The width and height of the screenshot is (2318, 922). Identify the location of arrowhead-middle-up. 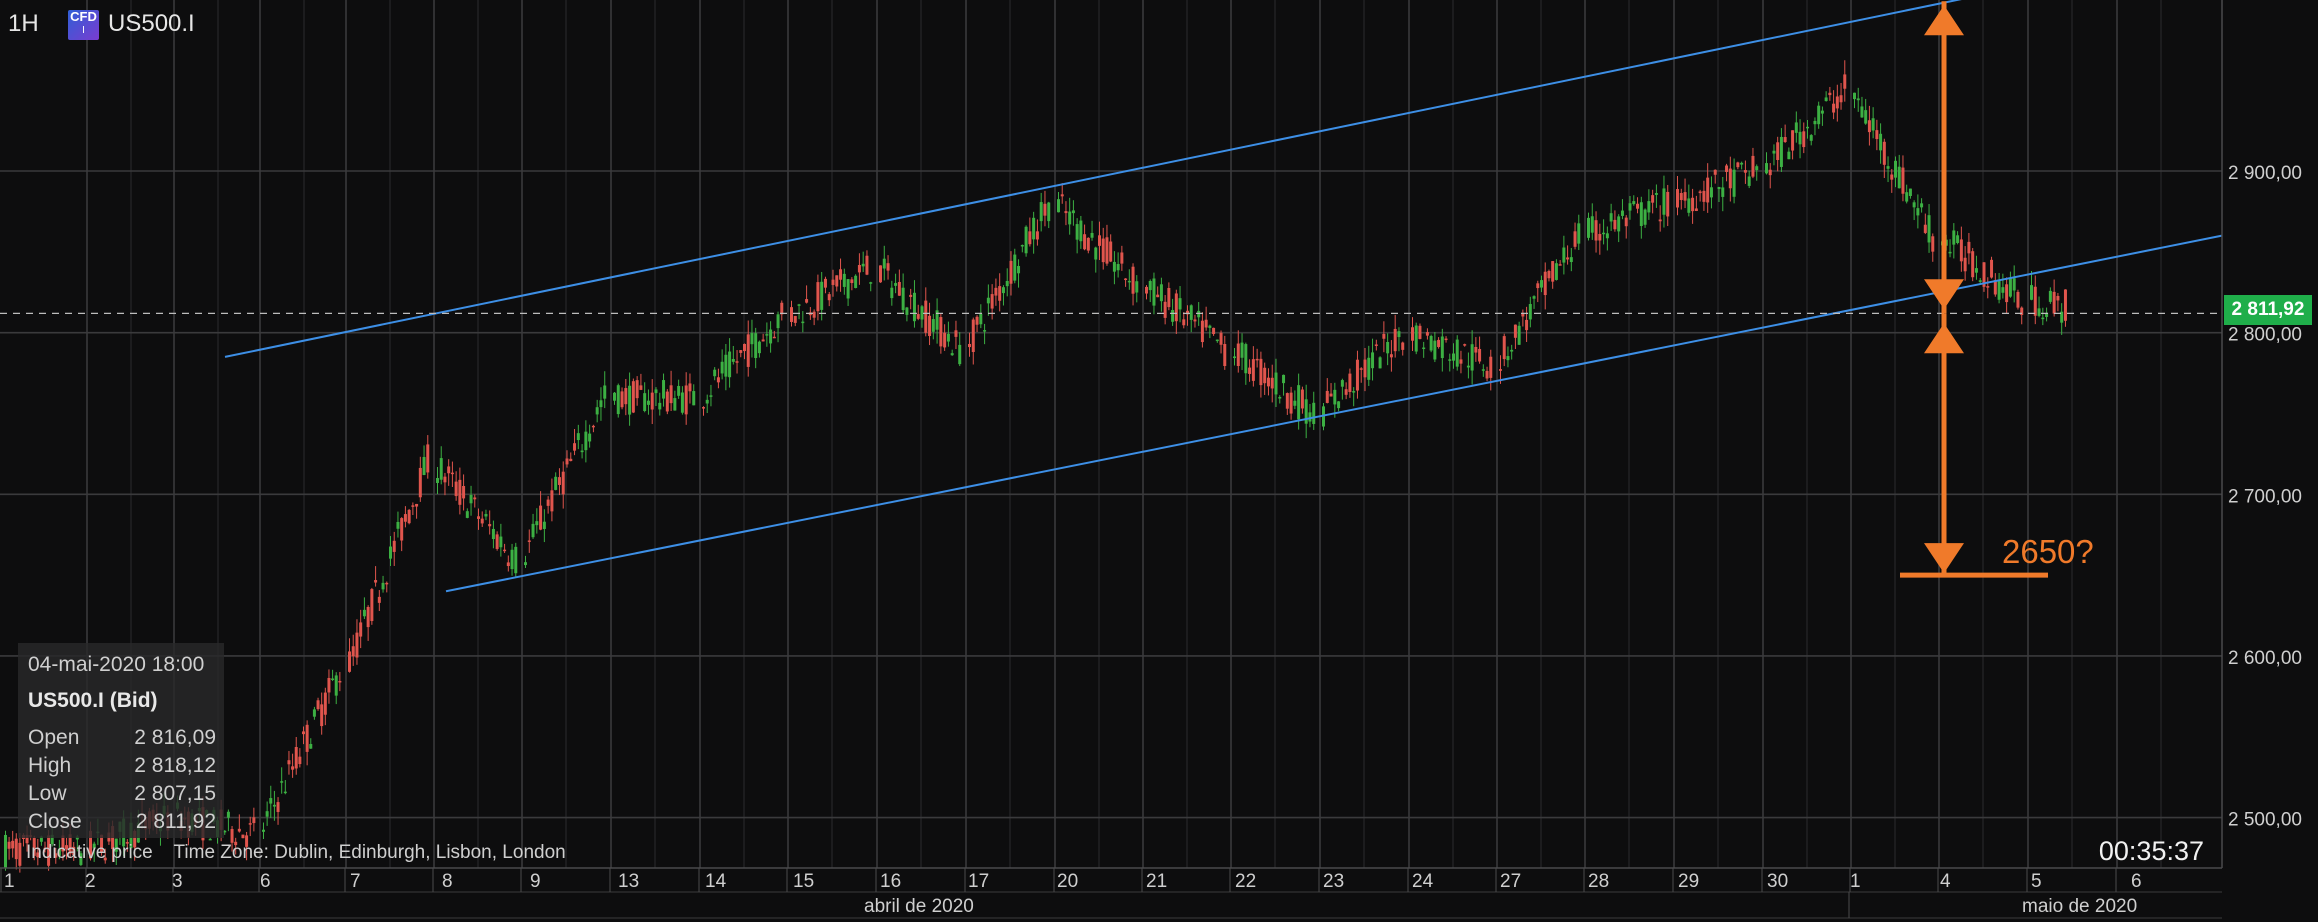
(1944, 338).